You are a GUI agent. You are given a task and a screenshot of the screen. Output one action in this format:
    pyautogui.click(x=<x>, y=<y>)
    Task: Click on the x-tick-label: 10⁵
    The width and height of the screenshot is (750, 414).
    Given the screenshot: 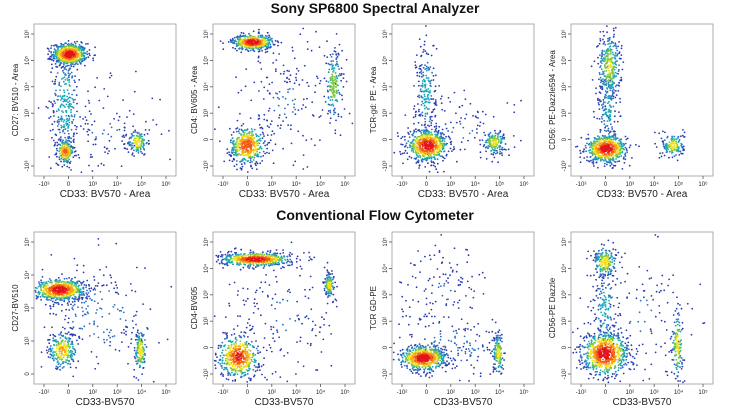 What is the action you would take?
    pyautogui.click(x=321, y=184)
    